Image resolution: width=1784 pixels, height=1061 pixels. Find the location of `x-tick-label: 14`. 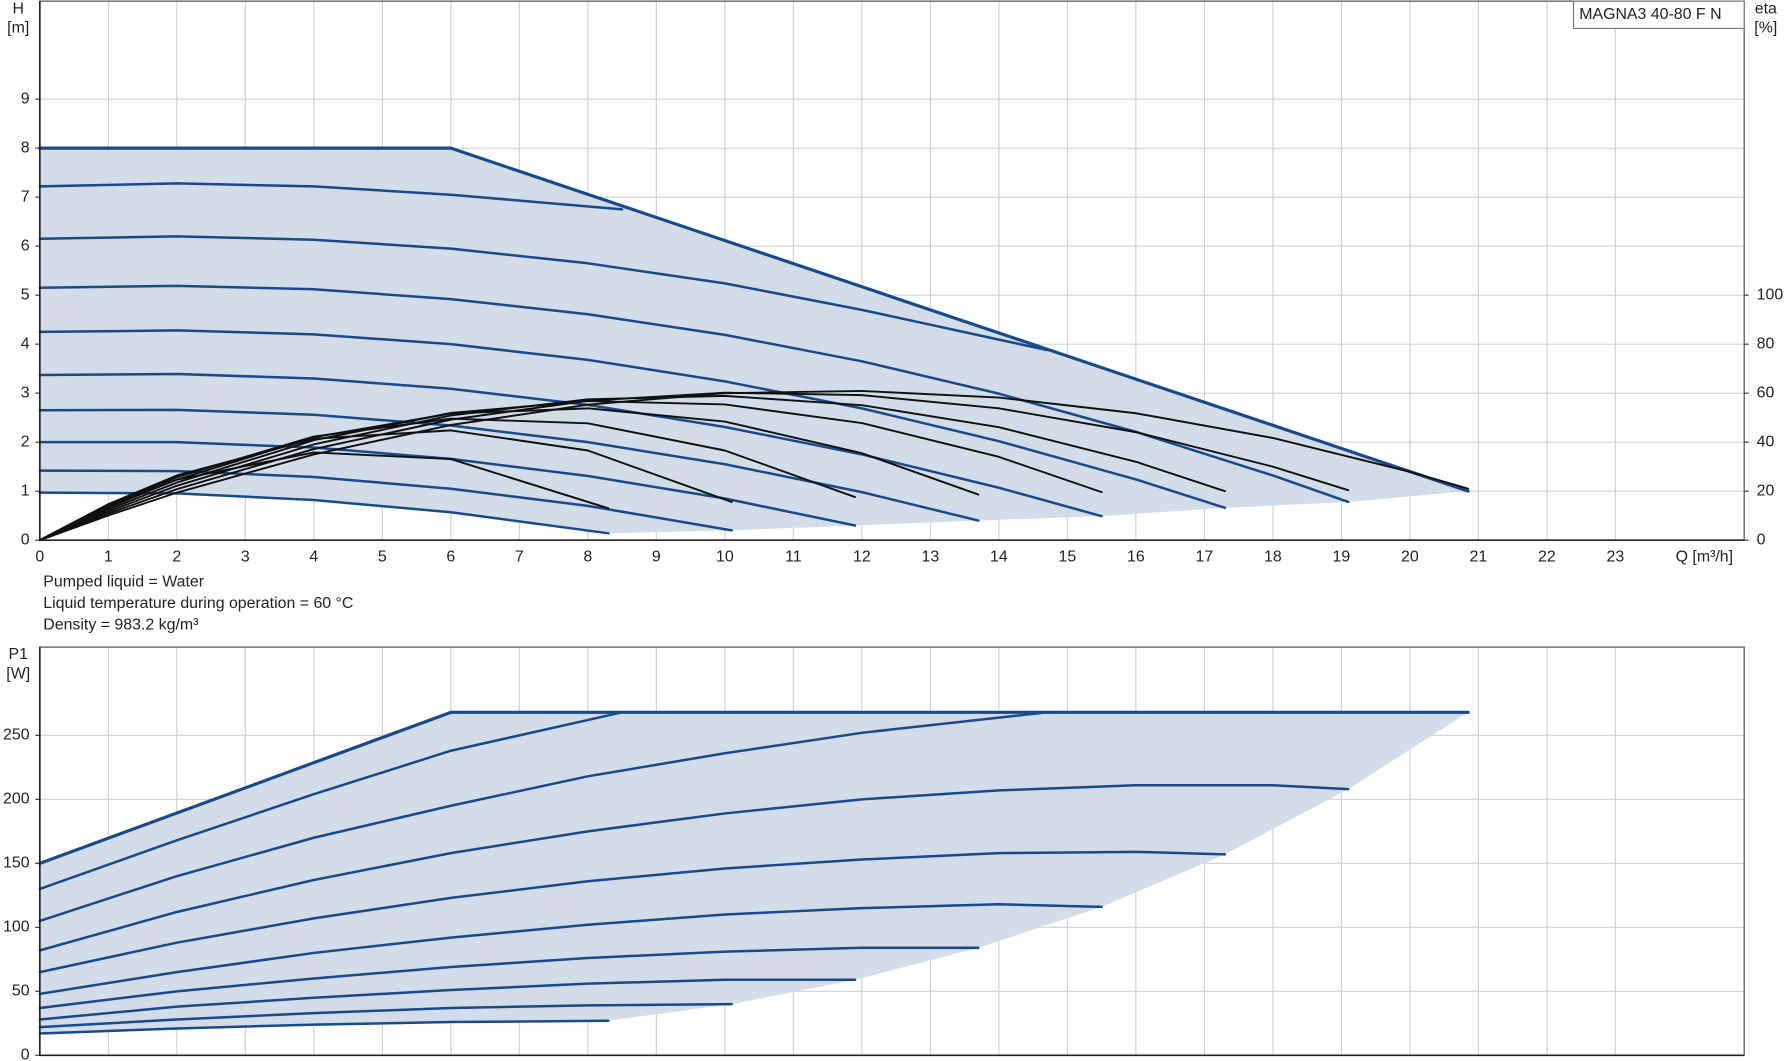

x-tick-label: 14 is located at coordinates (999, 556).